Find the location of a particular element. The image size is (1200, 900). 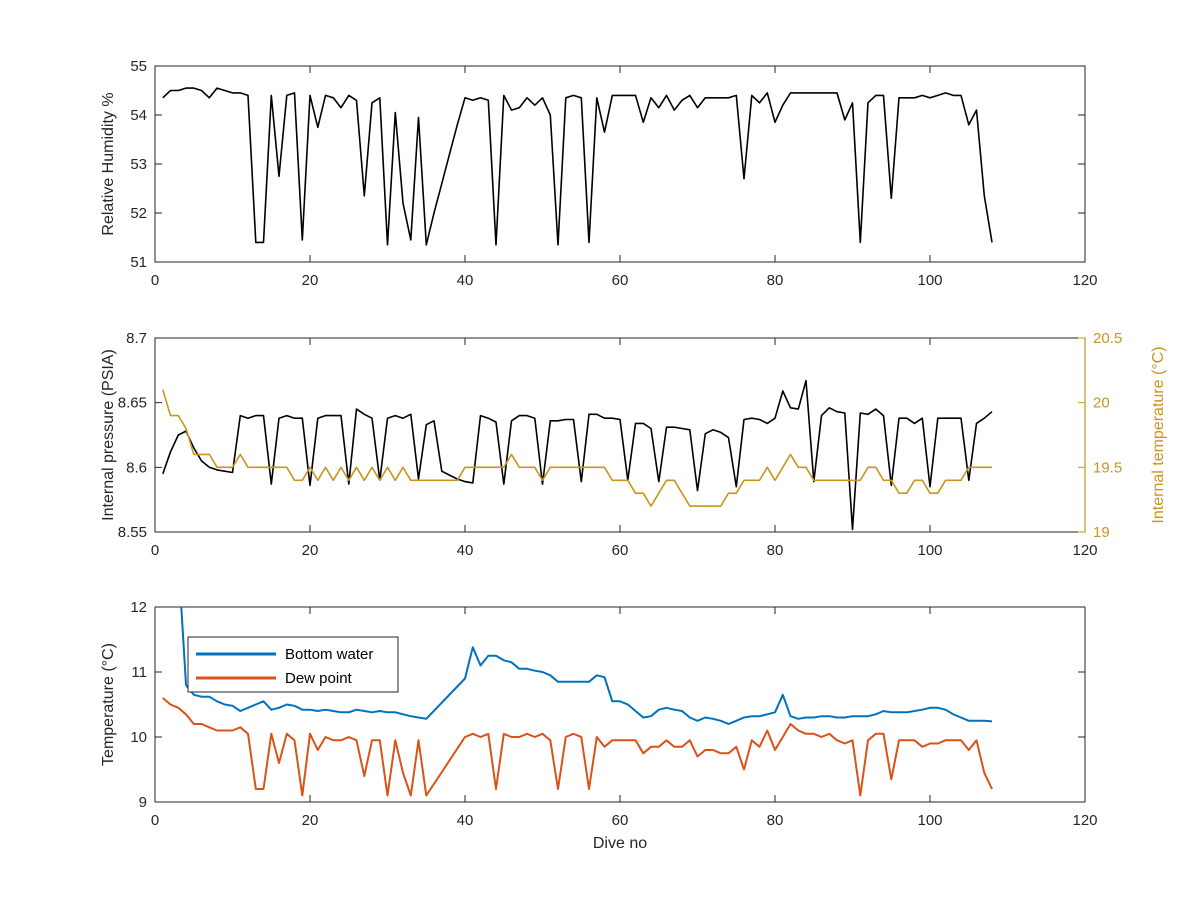

y-tick-label: 8.55 is located at coordinates (132, 532).